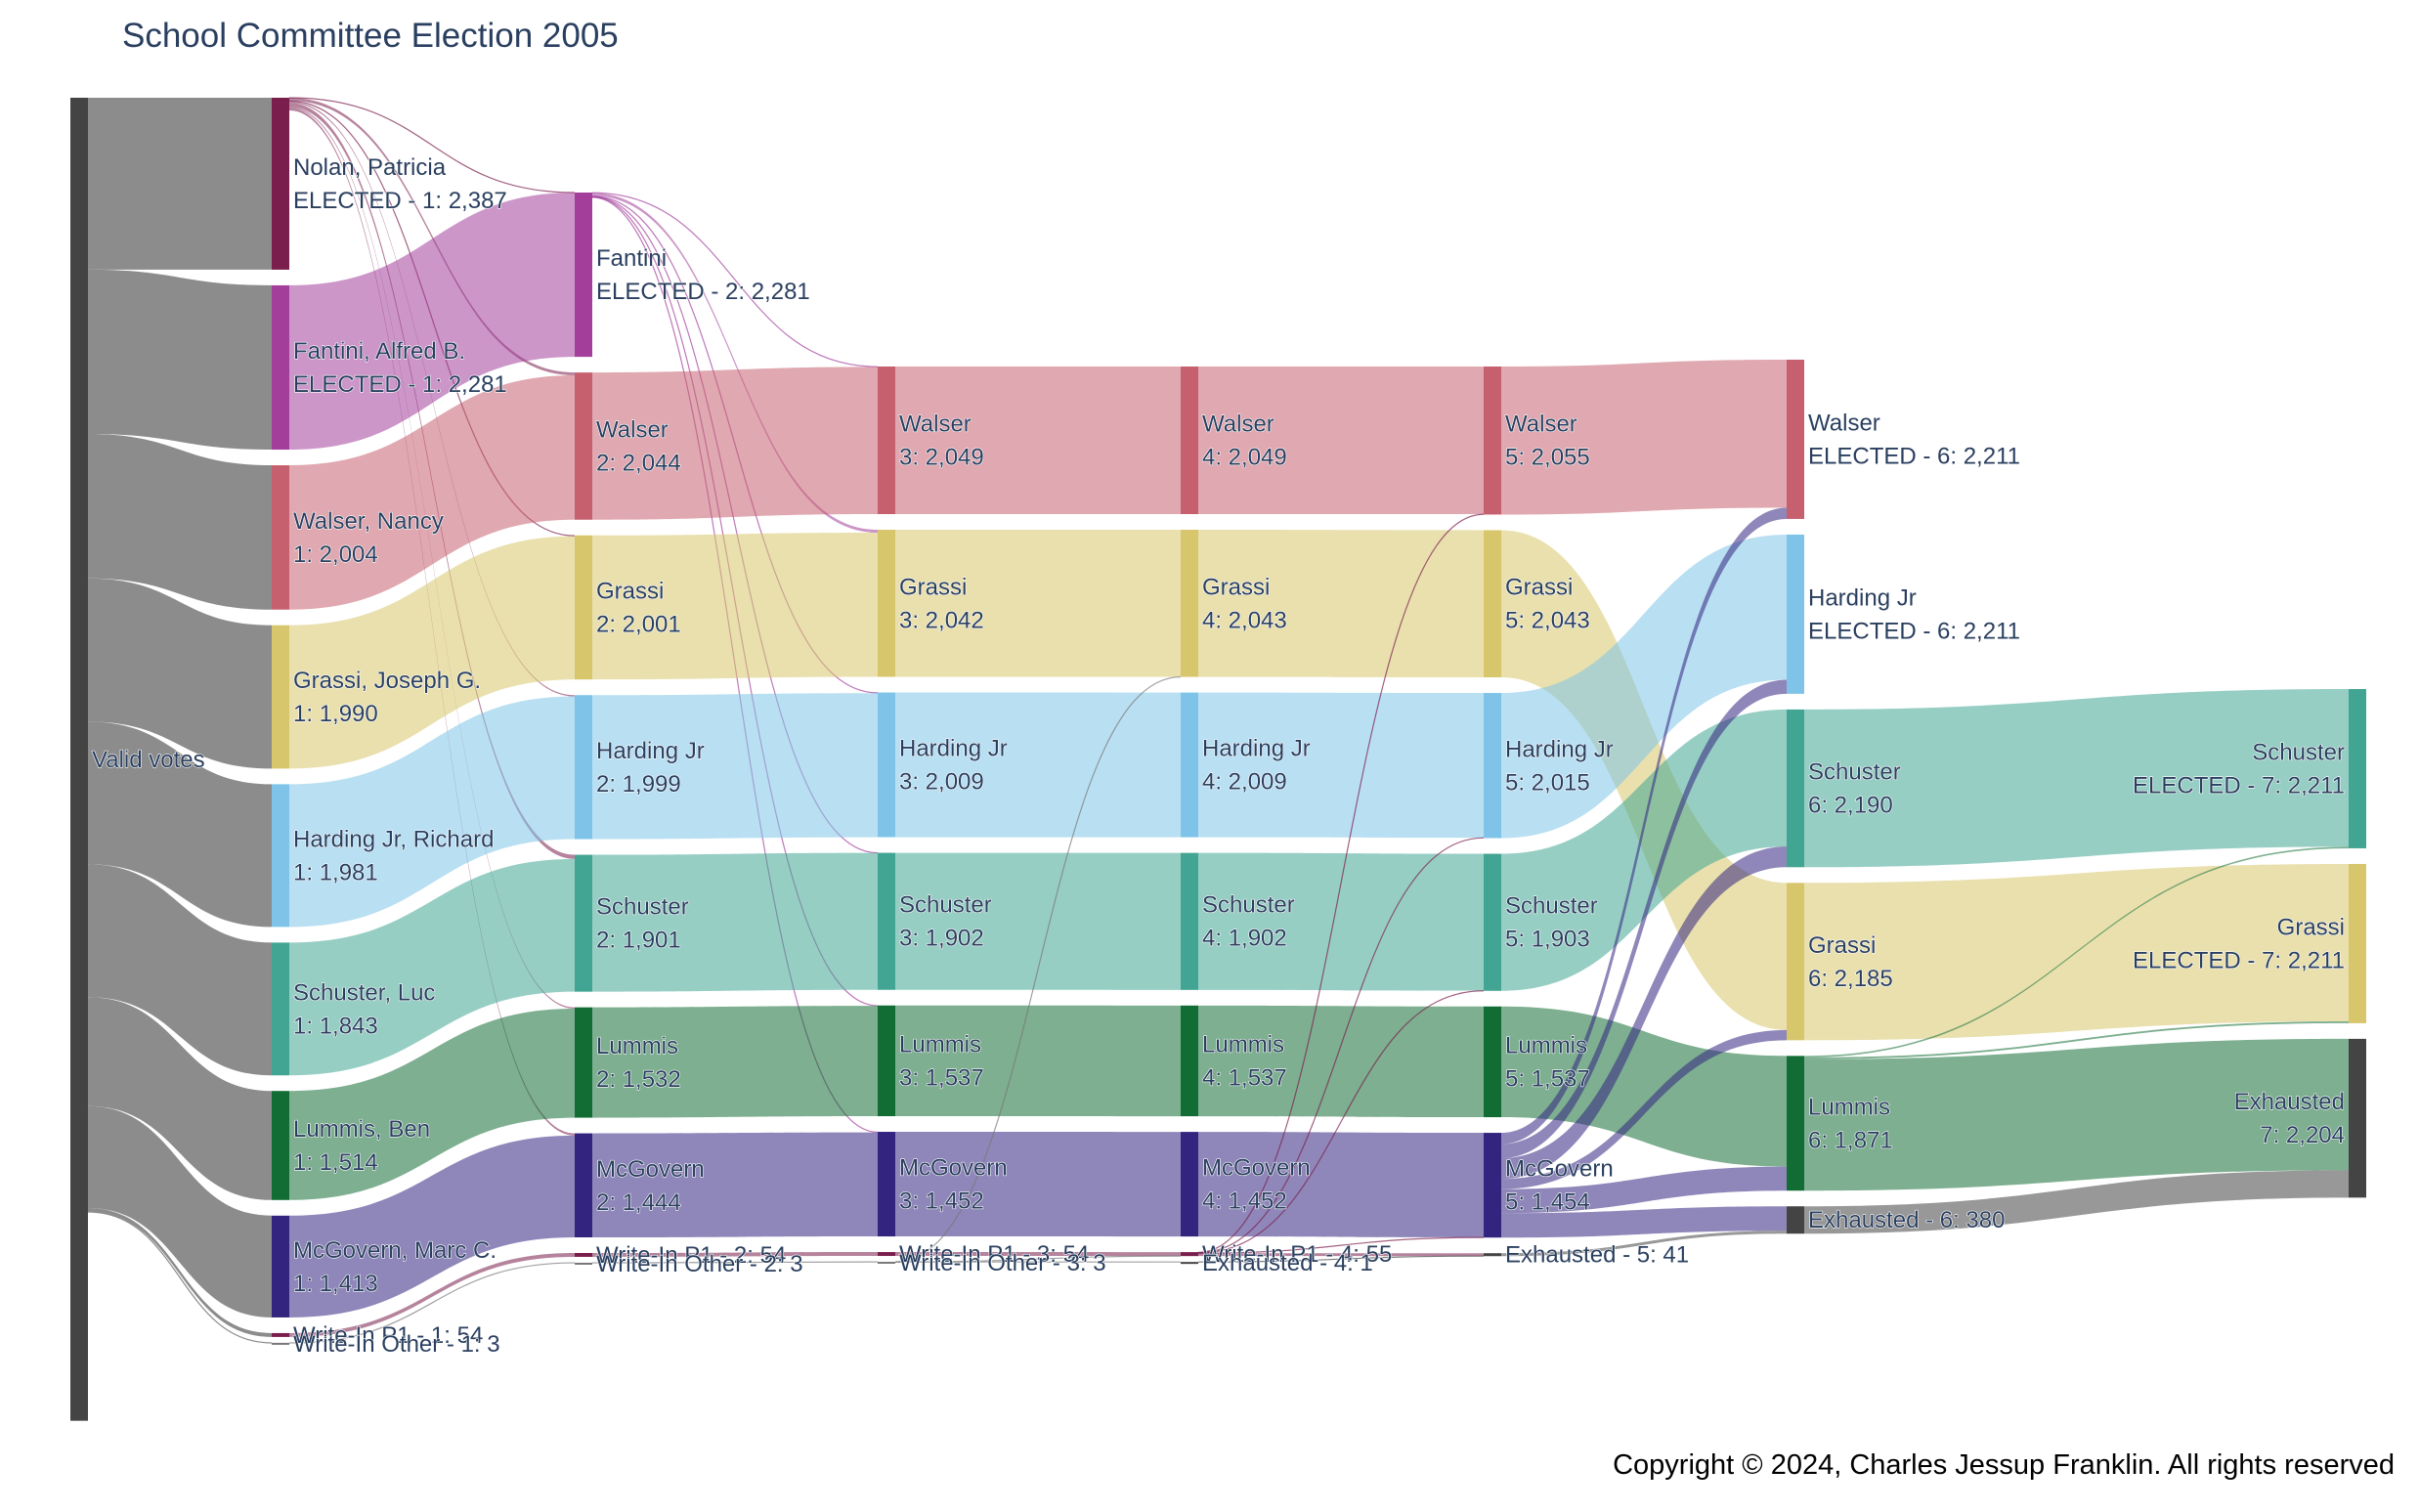 This screenshot has height=1512, width=2419. Describe the element at coordinates (1038, 1184) in the screenshot. I see `flow-link-mcgovern3-to-mcgovern4` at that location.